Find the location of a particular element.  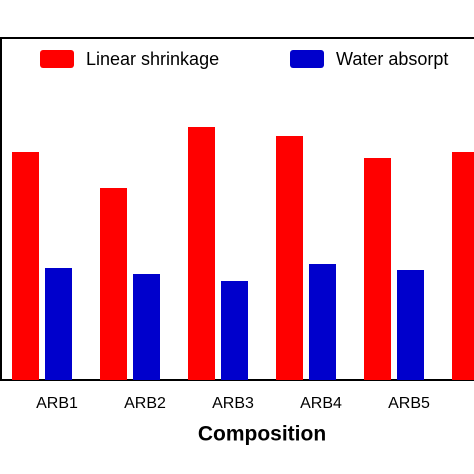

x-tick-label: ARB2 is located at coordinates (145, 403).